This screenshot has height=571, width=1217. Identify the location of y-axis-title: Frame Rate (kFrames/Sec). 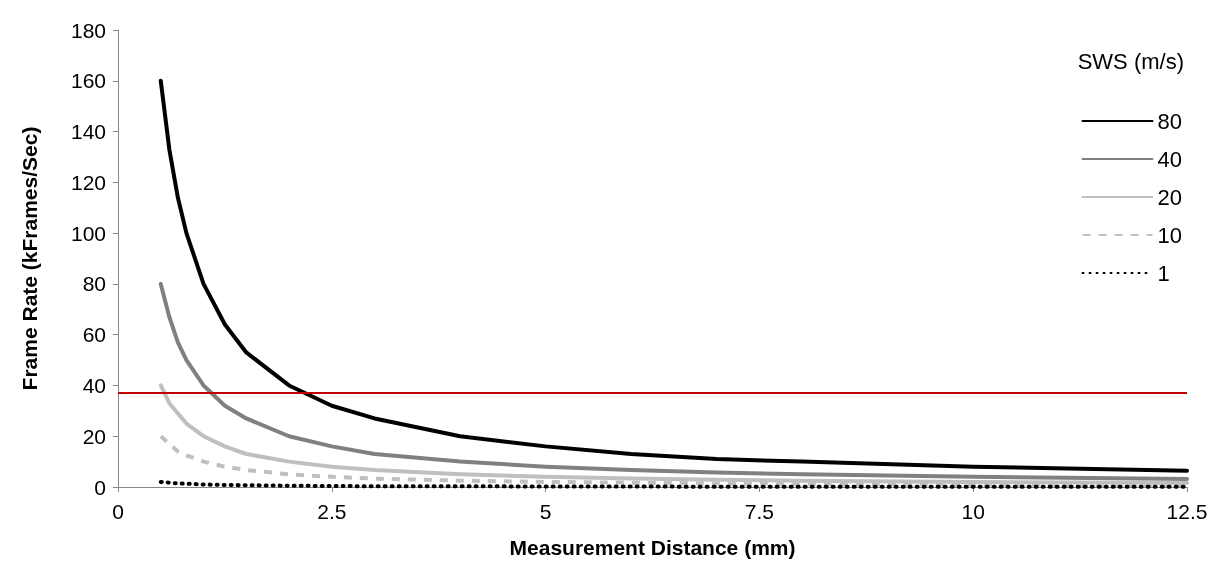
(29, 258).